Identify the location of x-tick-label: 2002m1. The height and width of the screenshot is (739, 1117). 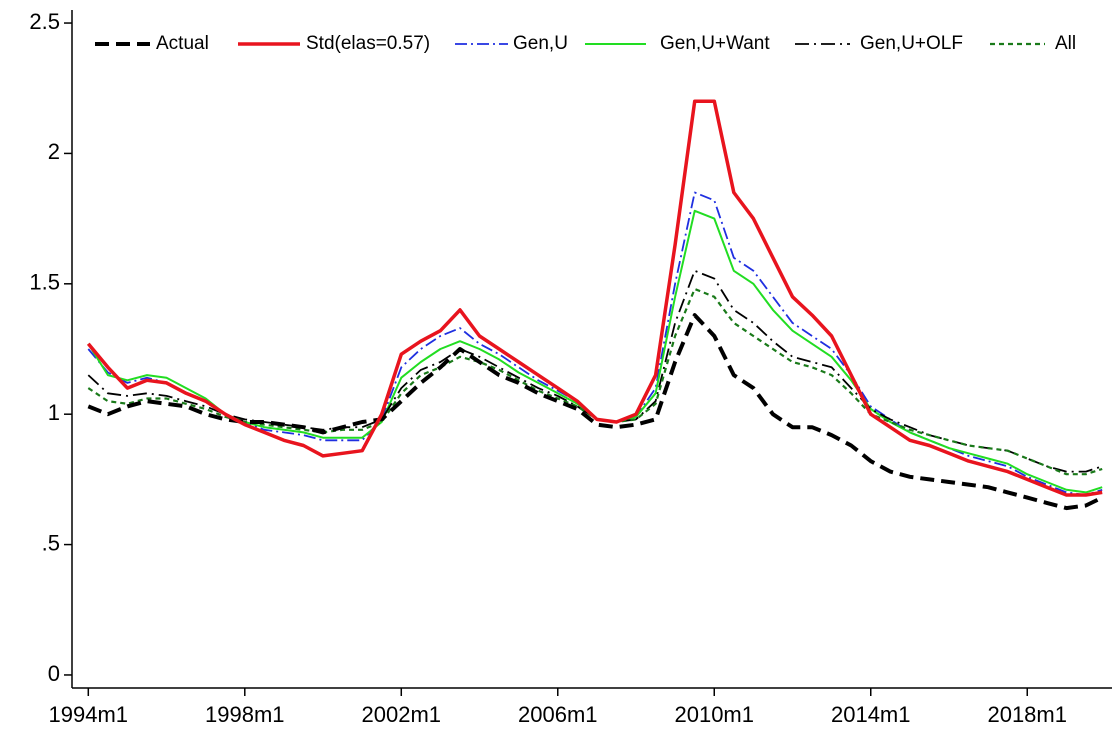
(402, 714).